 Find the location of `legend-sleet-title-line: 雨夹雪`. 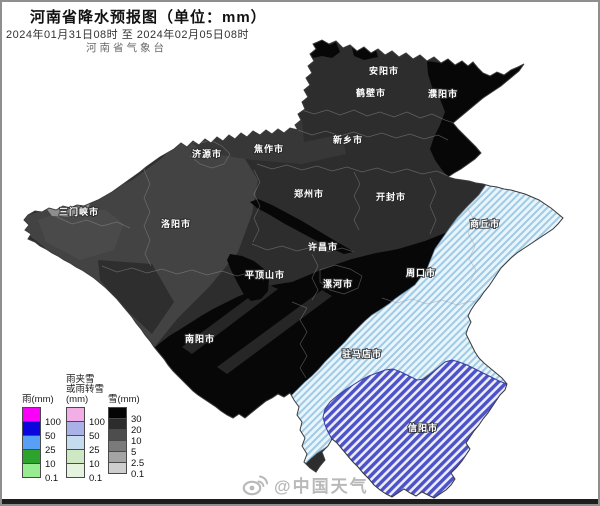

legend-sleet-title-line: 雨夹雪 is located at coordinates (80, 379).